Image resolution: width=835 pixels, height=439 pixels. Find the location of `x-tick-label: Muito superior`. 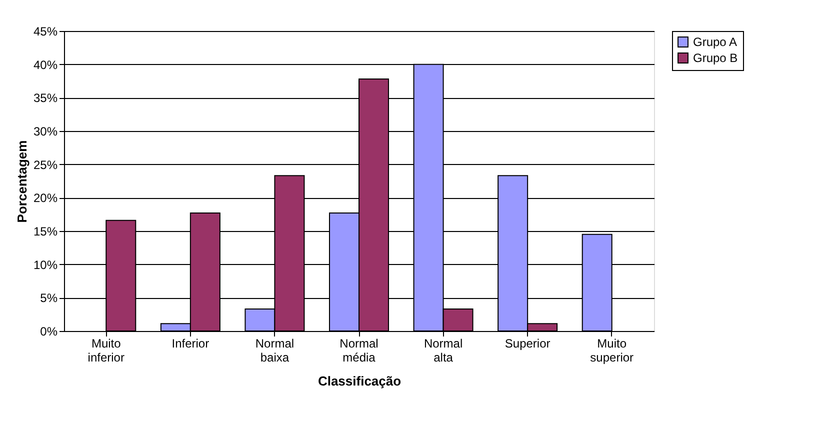

x-tick-label: Muito superior is located at coordinates (612, 350).